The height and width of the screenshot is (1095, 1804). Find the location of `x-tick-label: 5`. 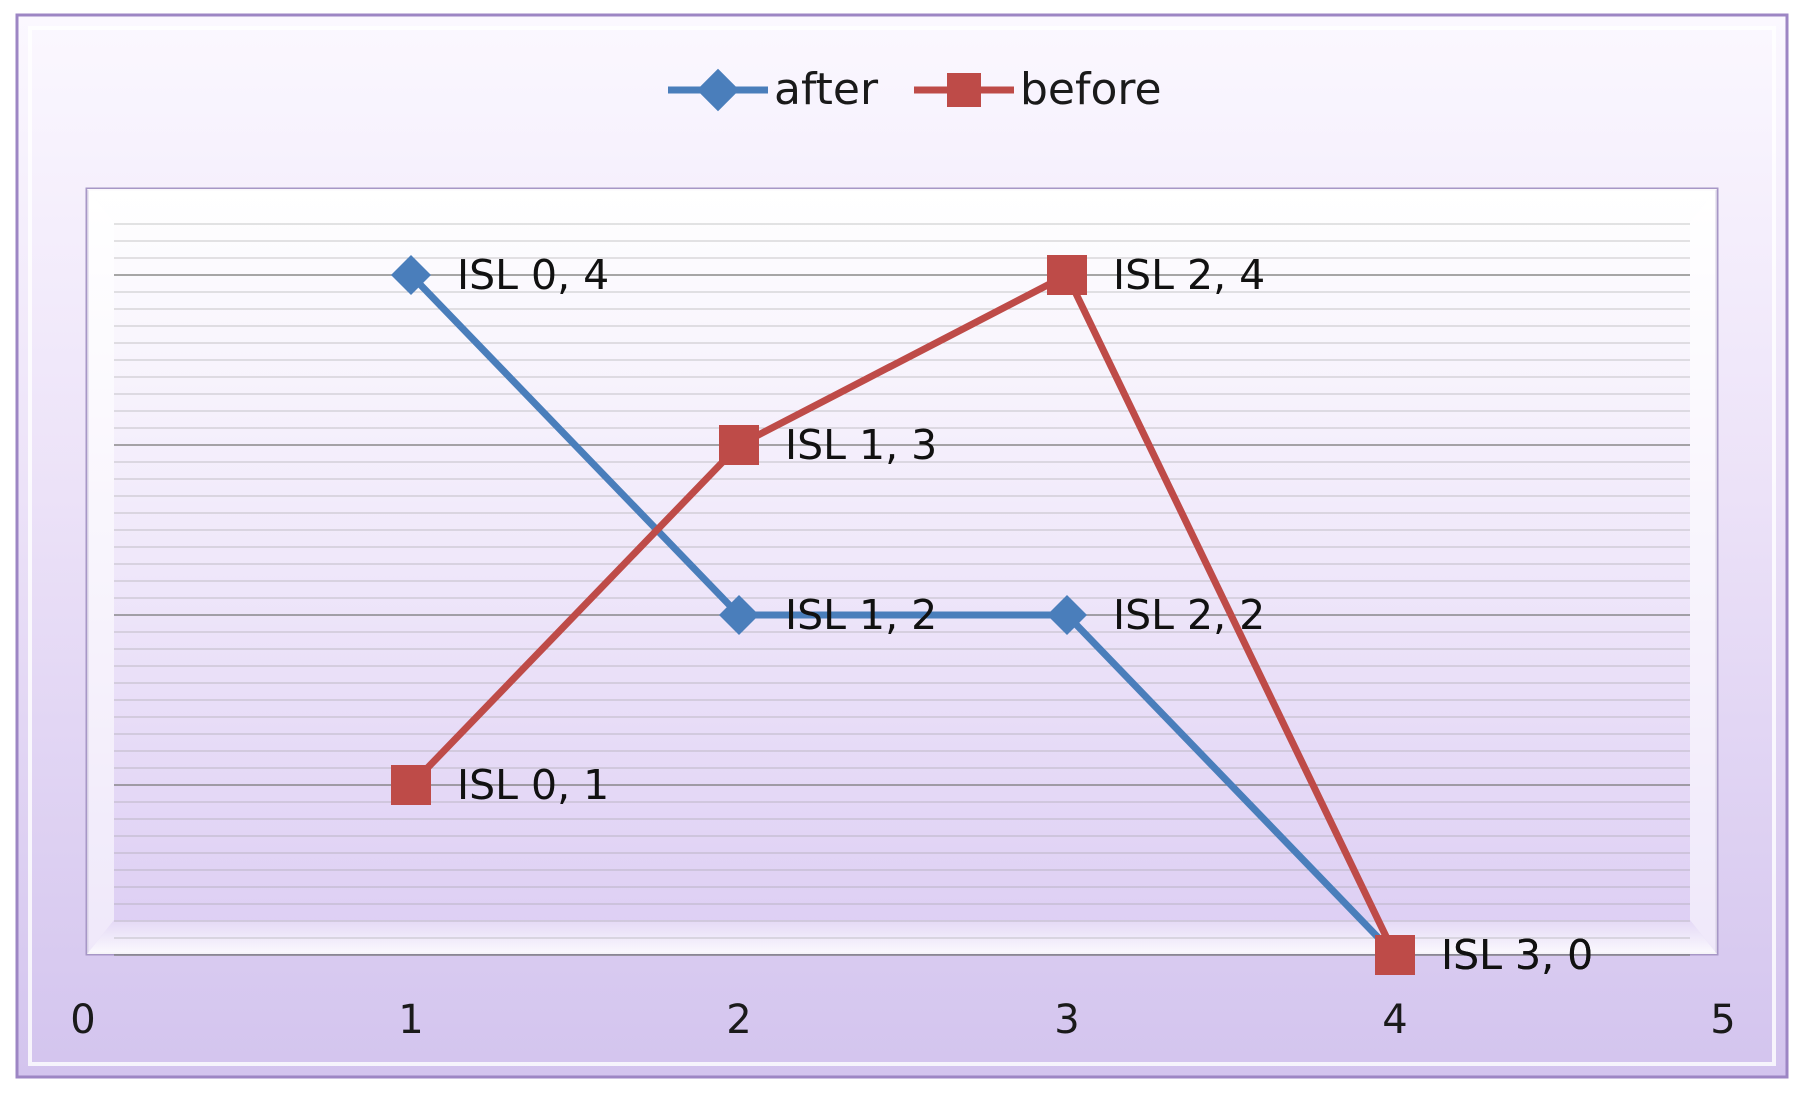

x-tick-label: 5 is located at coordinates (1722, 1020).